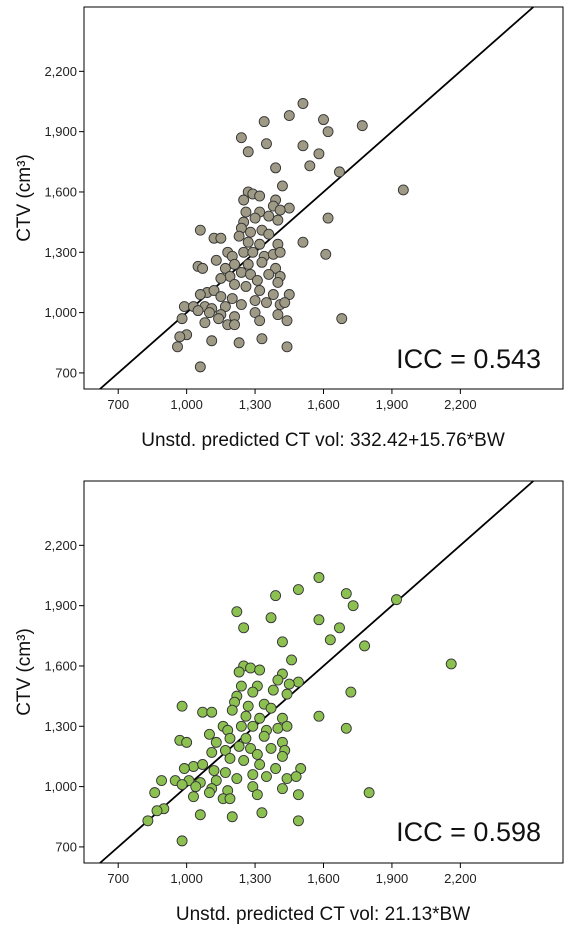 This screenshot has width=567, height=927. Describe the element at coordinates (323, 440) in the screenshot. I see `x-axis-title: Unstd. predicted CT vol: 332.42+15.76*BW` at that location.